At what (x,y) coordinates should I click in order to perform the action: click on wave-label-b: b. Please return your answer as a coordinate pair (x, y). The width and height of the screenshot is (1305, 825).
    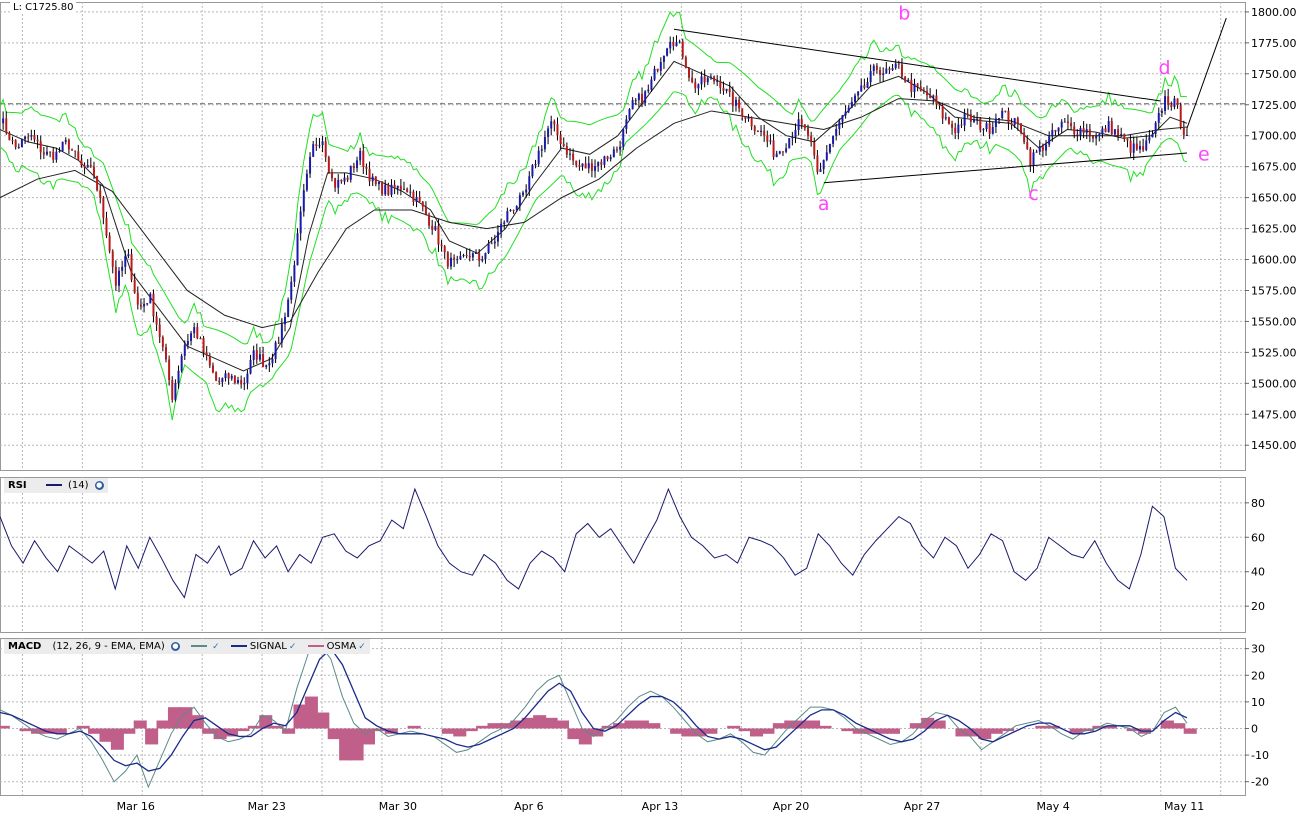
    Looking at the image, I should click on (904, 13).